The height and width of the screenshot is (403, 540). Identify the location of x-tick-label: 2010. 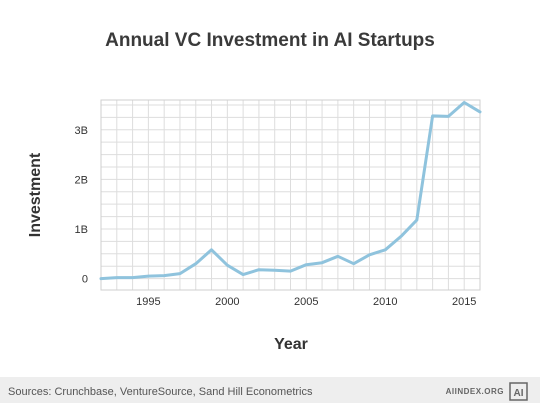
(385, 302).